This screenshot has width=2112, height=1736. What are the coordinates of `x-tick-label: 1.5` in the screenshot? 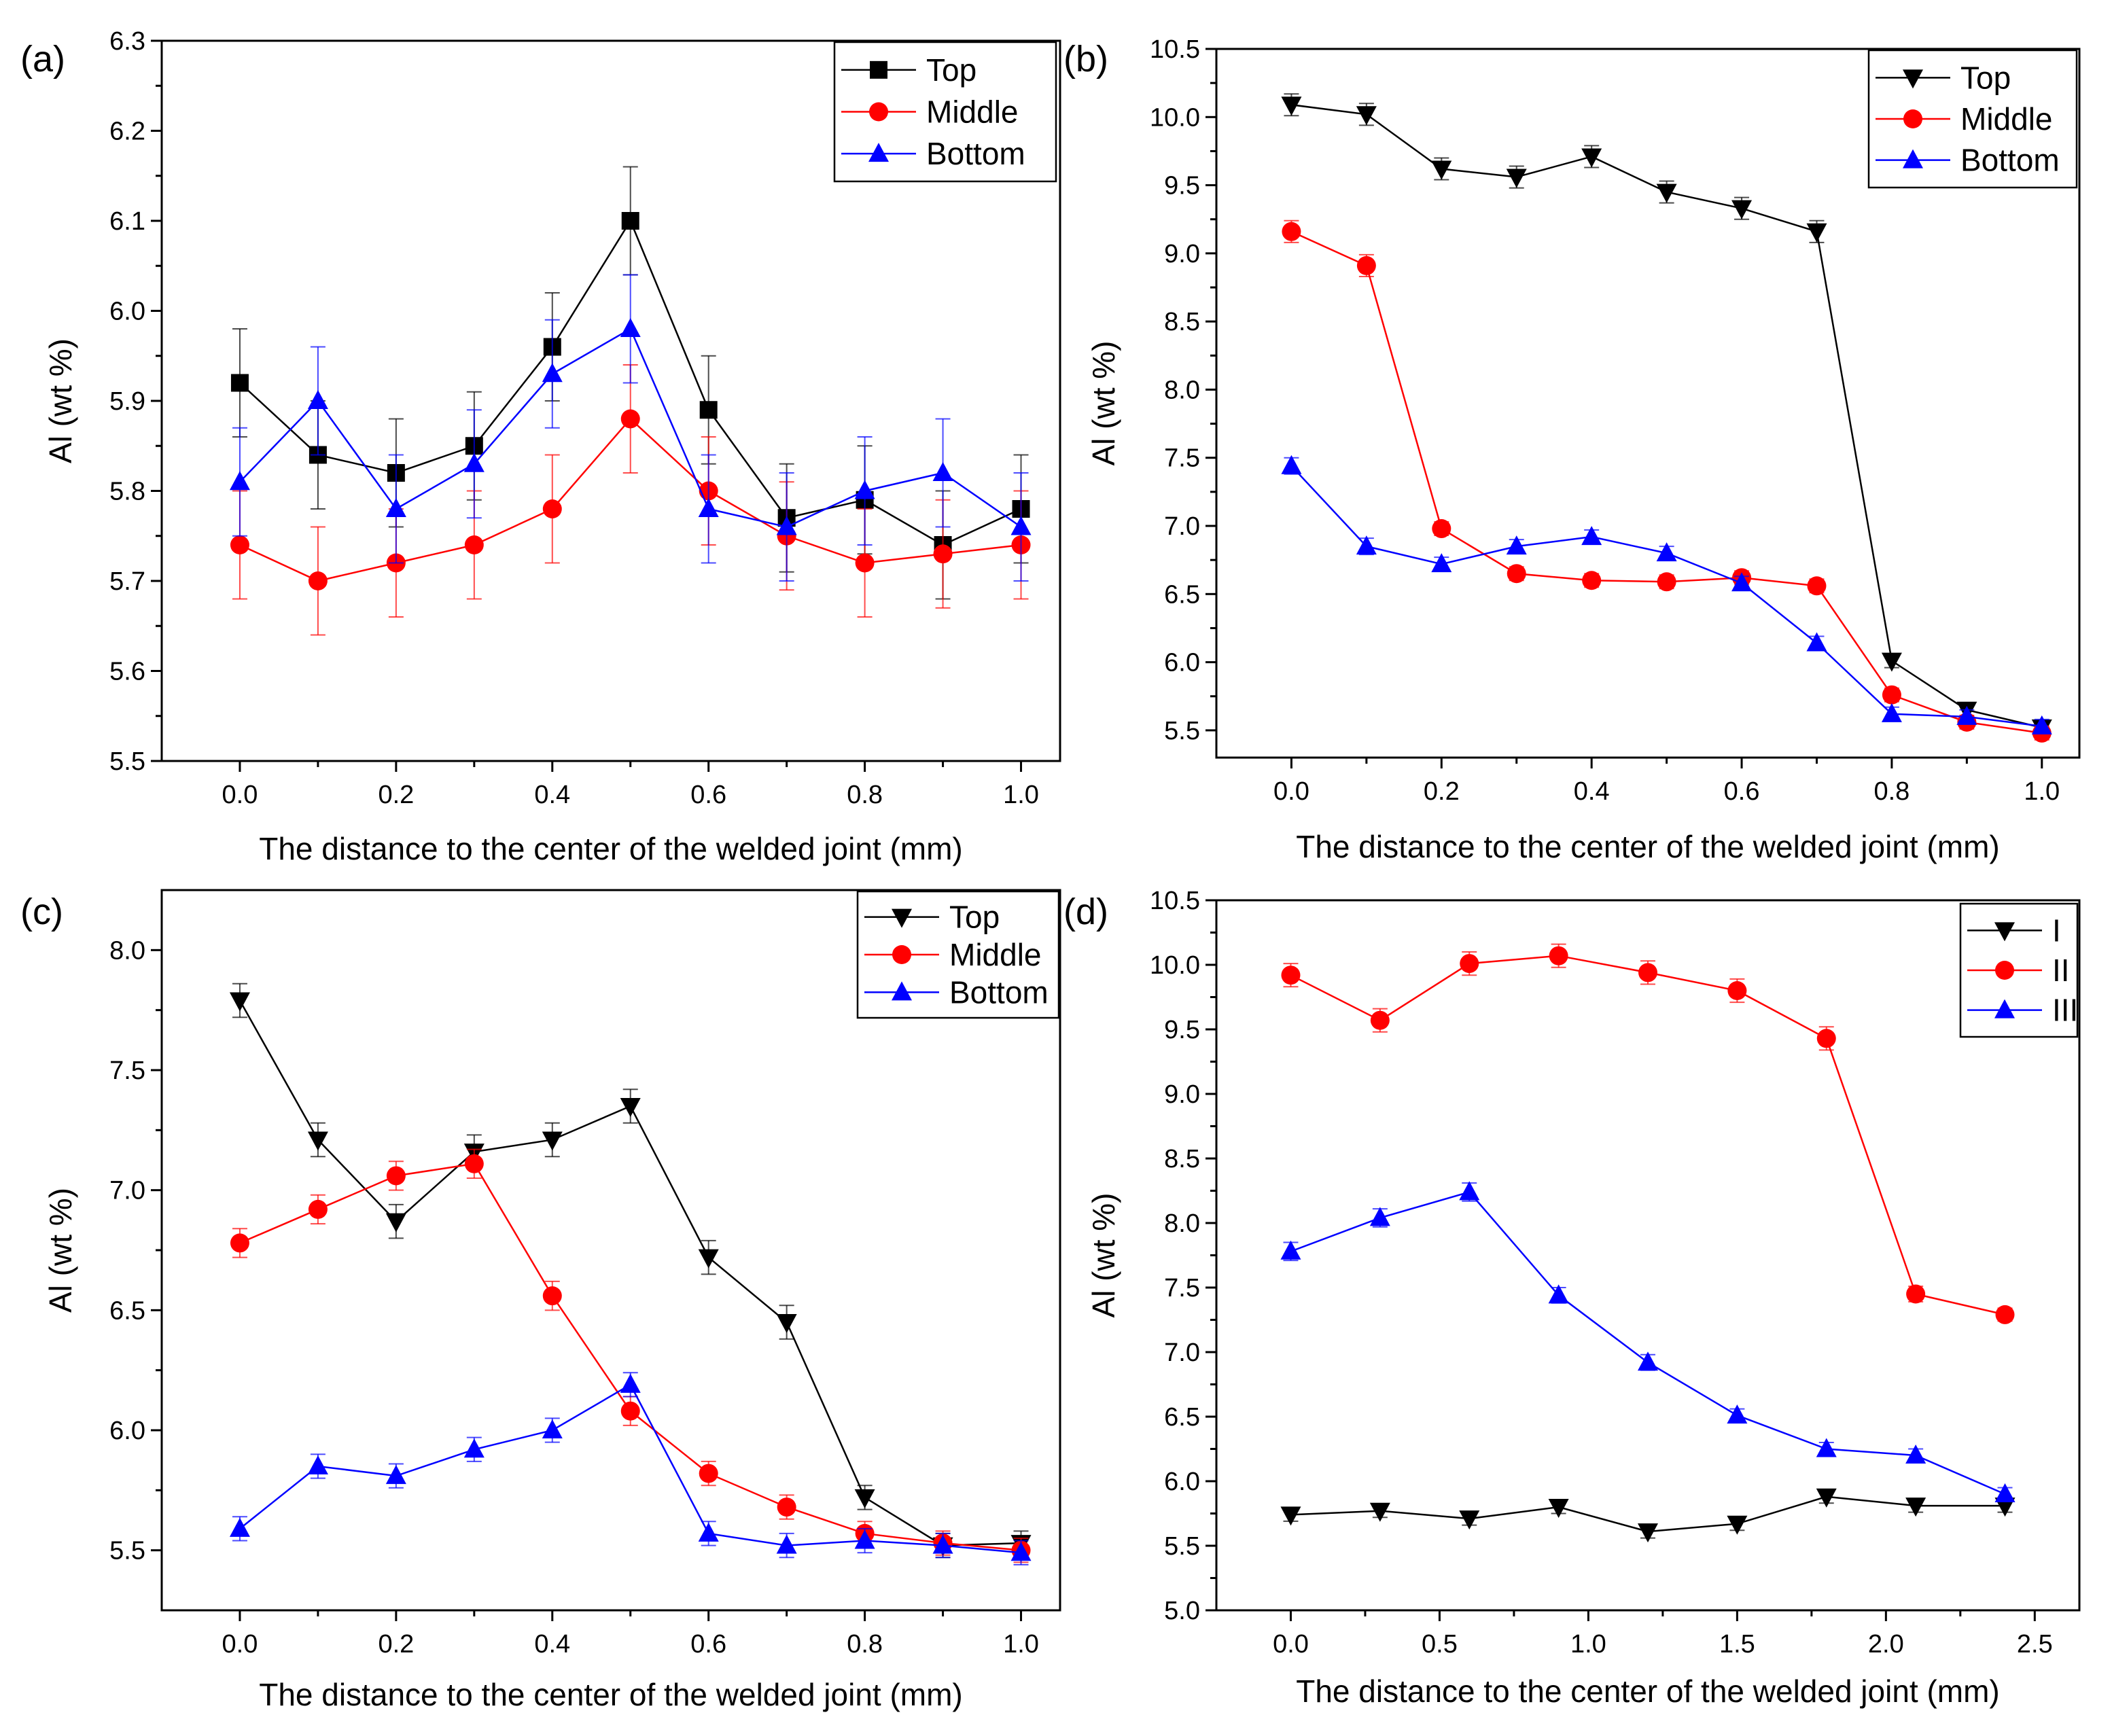 It's located at (1737, 1644).